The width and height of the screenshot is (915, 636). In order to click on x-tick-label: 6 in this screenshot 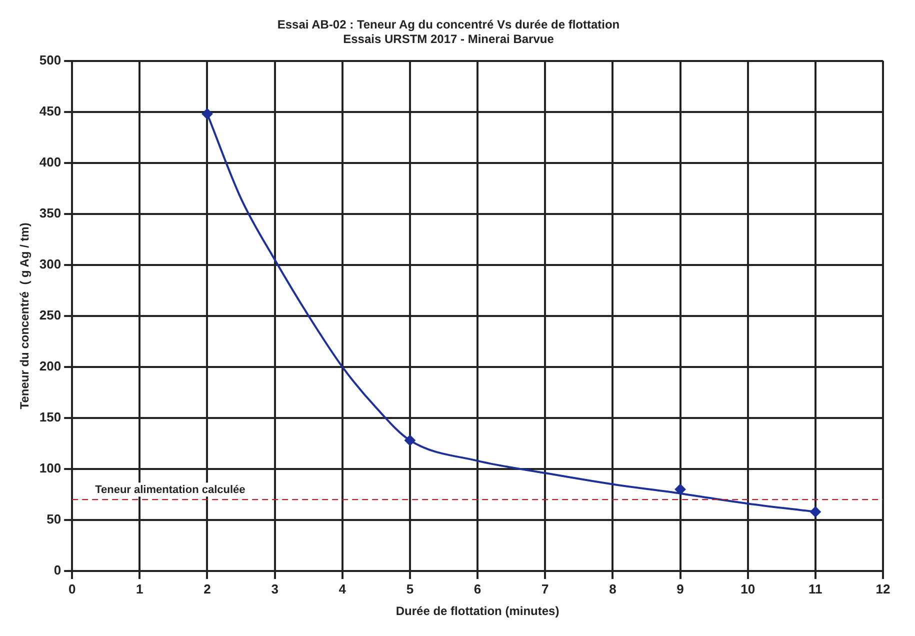, I will do `click(478, 588)`.